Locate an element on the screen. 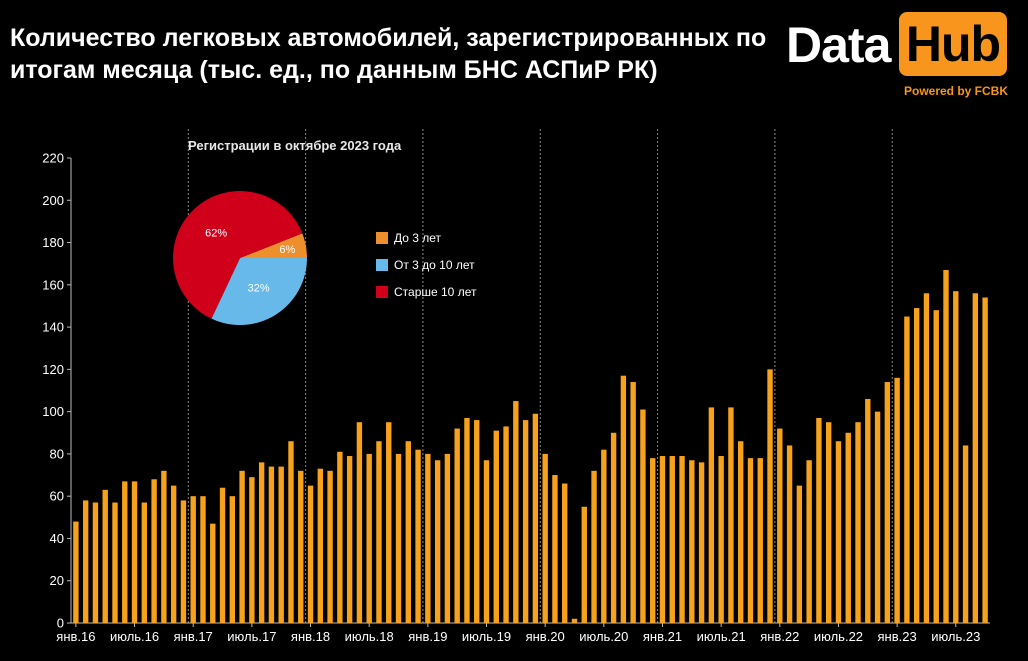 The height and width of the screenshot is (661, 1028). y-tick-label: 80 is located at coordinates (57, 453).